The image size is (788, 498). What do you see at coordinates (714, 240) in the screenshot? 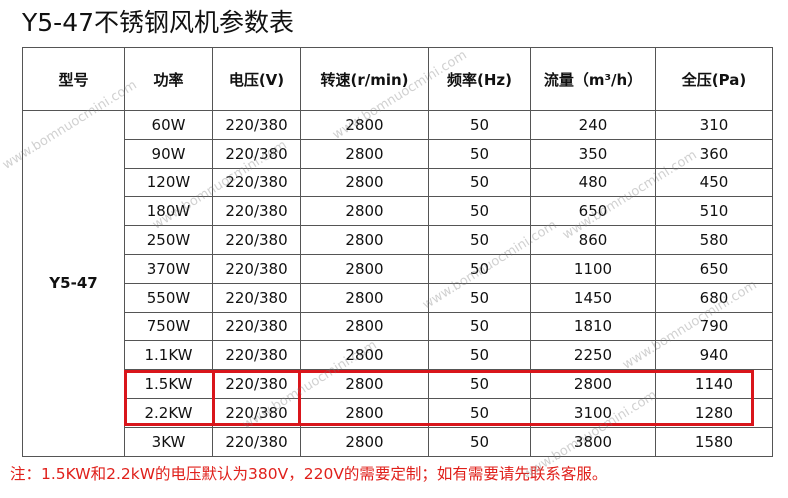
I see `cell: 580` at bounding box center [714, 240].